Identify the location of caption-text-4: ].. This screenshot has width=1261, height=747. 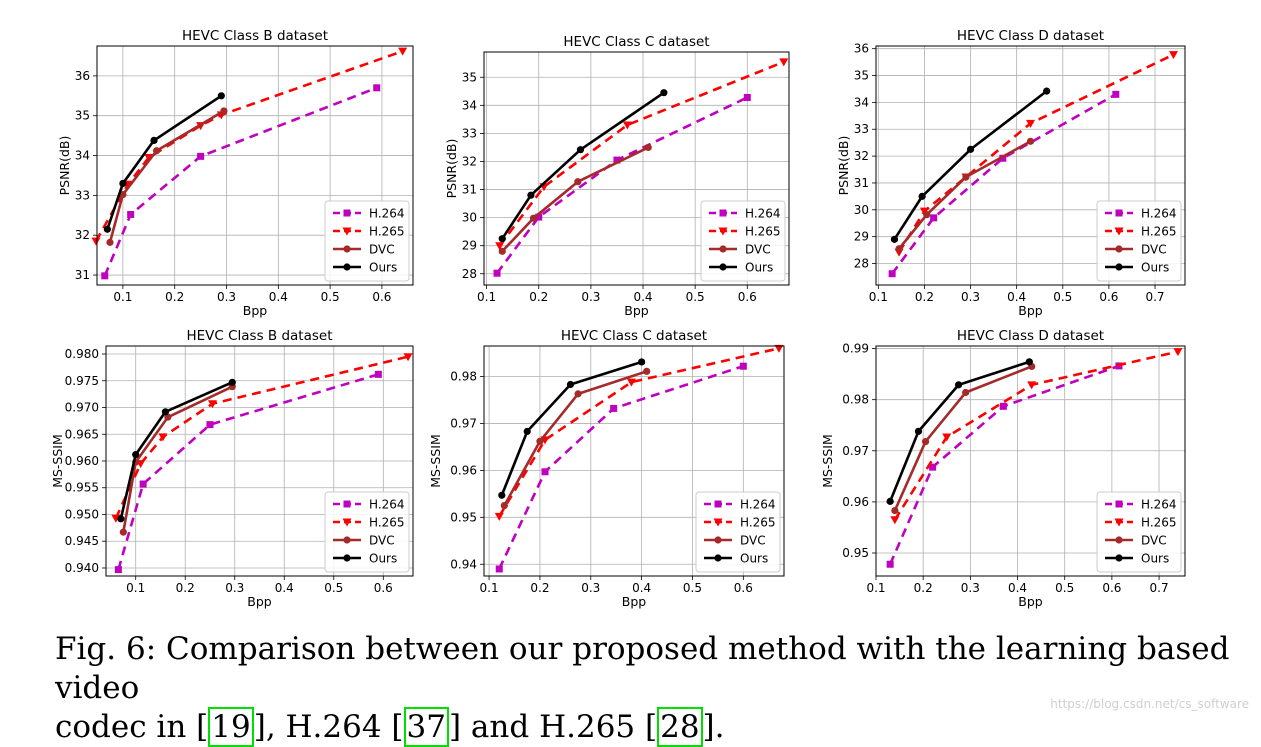
(713, 727).